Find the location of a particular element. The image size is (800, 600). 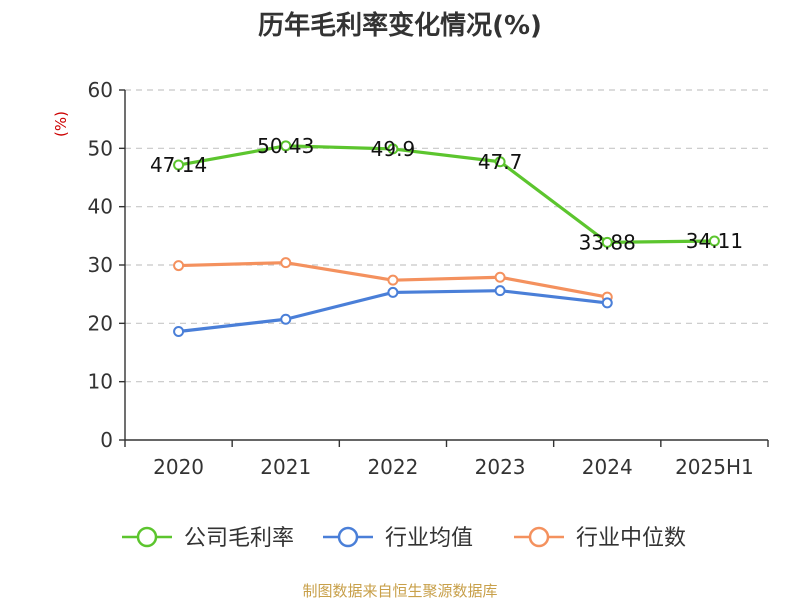

data-label-0-1: 50.43 is located at coordinates (285, 146).